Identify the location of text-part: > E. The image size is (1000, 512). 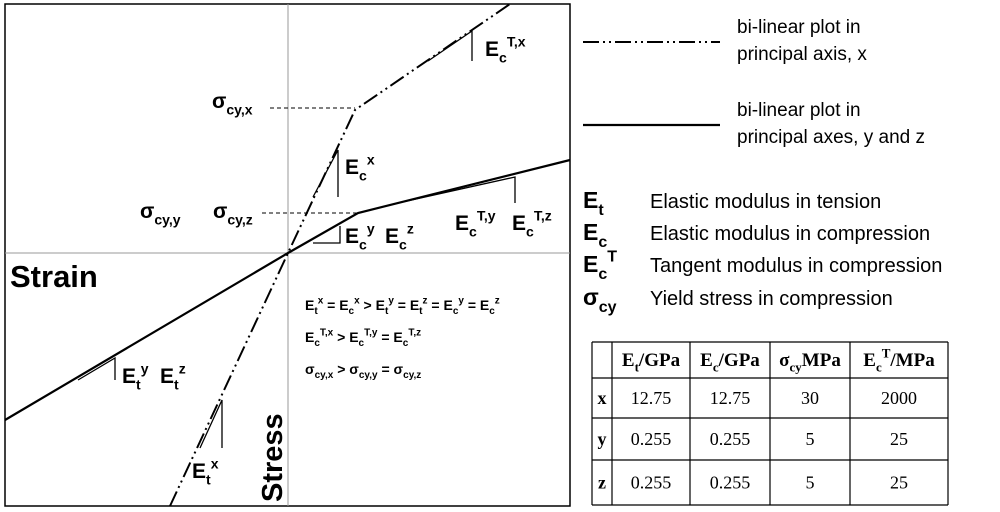
(372, 305).